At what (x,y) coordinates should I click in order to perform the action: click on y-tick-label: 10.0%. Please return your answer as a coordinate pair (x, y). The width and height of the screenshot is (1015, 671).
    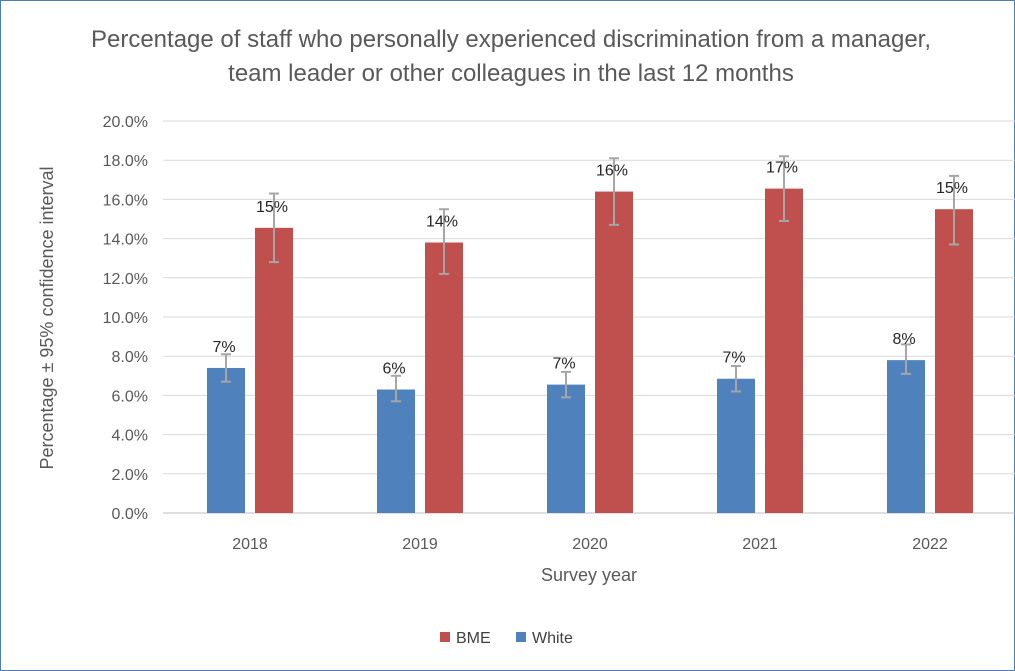
    Looking at the image, I should click on (125, 318).